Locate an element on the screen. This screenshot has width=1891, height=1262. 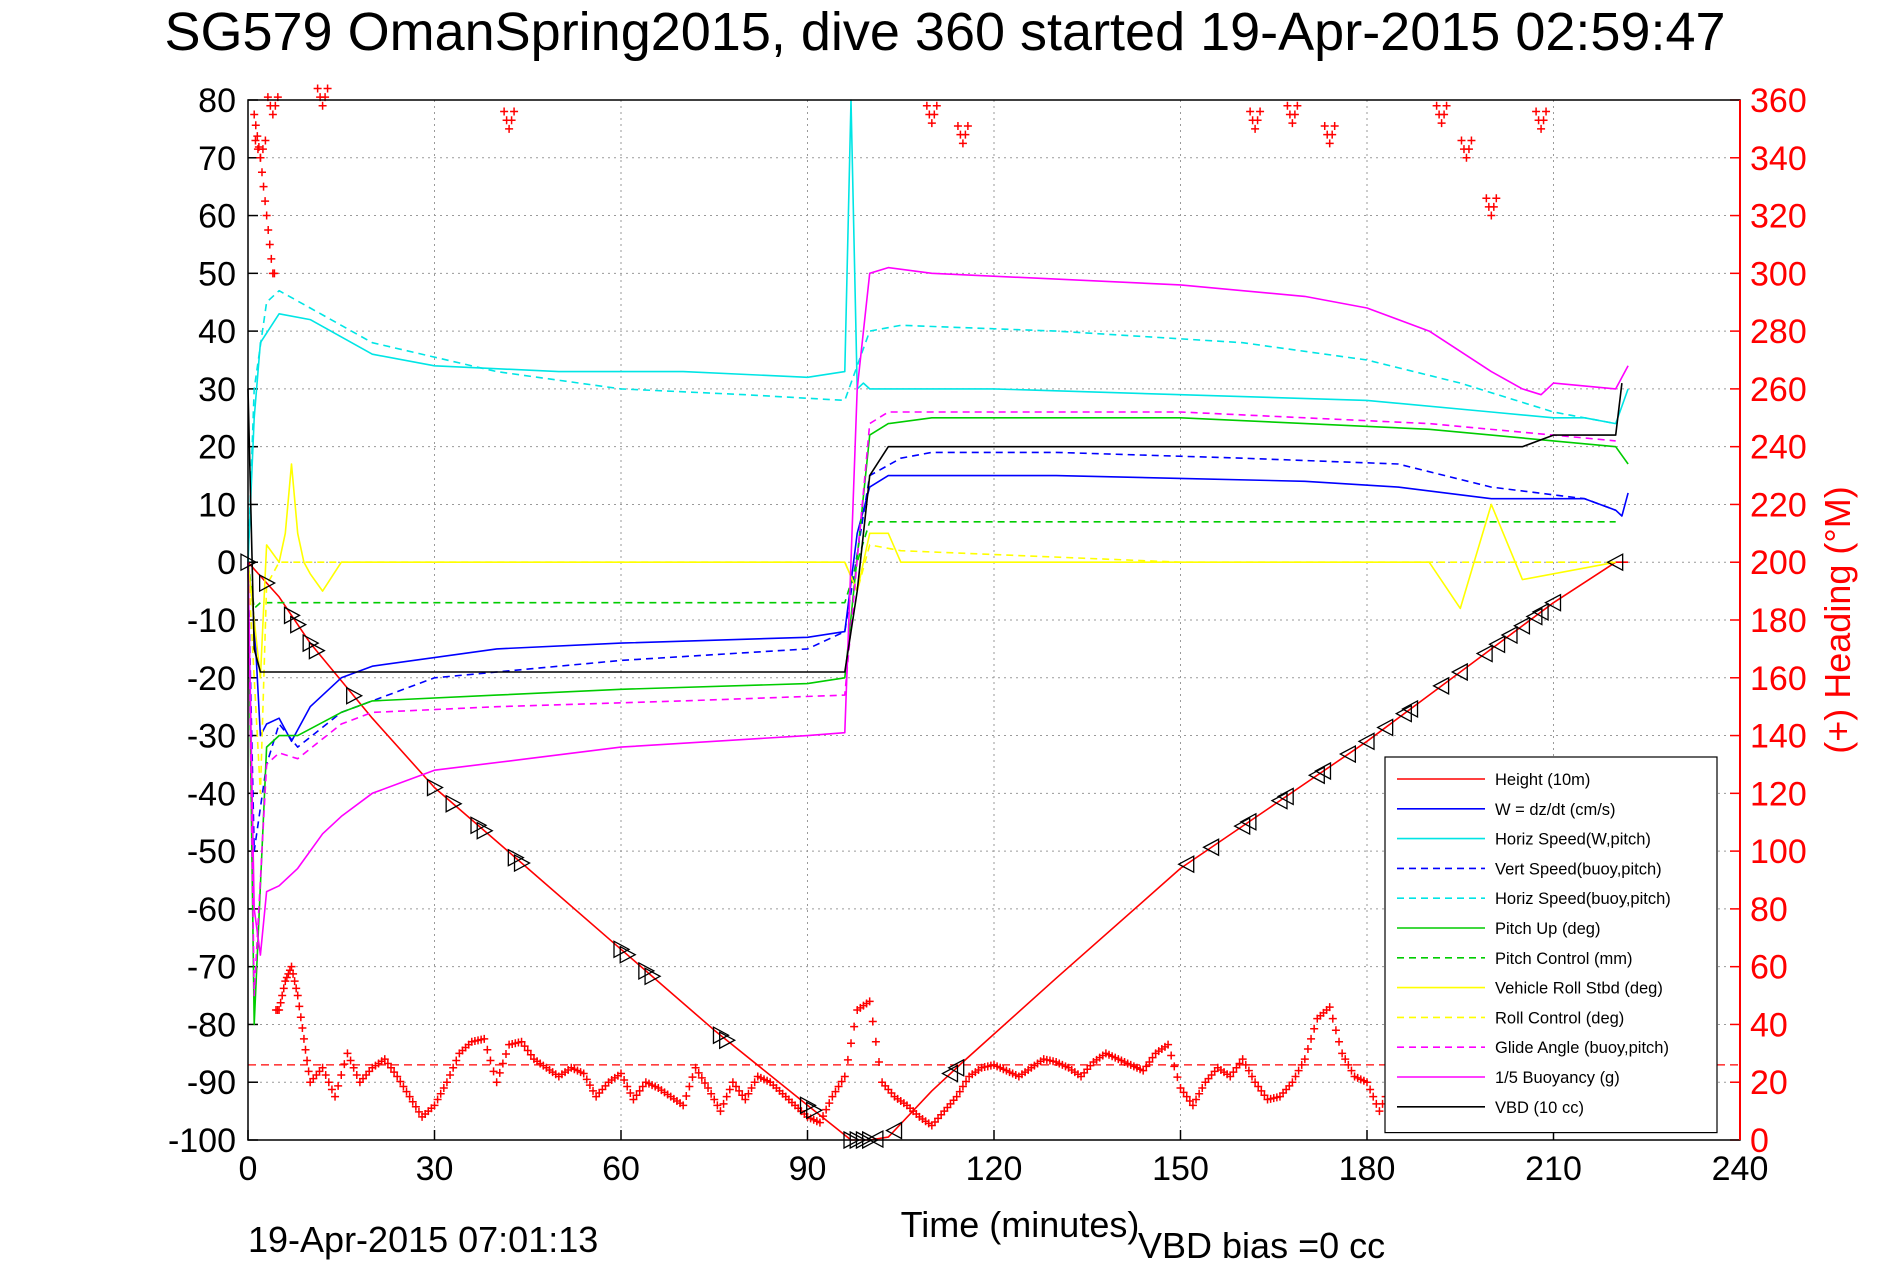
right-tick-label: 320 is located at coordinates (1778, 217).